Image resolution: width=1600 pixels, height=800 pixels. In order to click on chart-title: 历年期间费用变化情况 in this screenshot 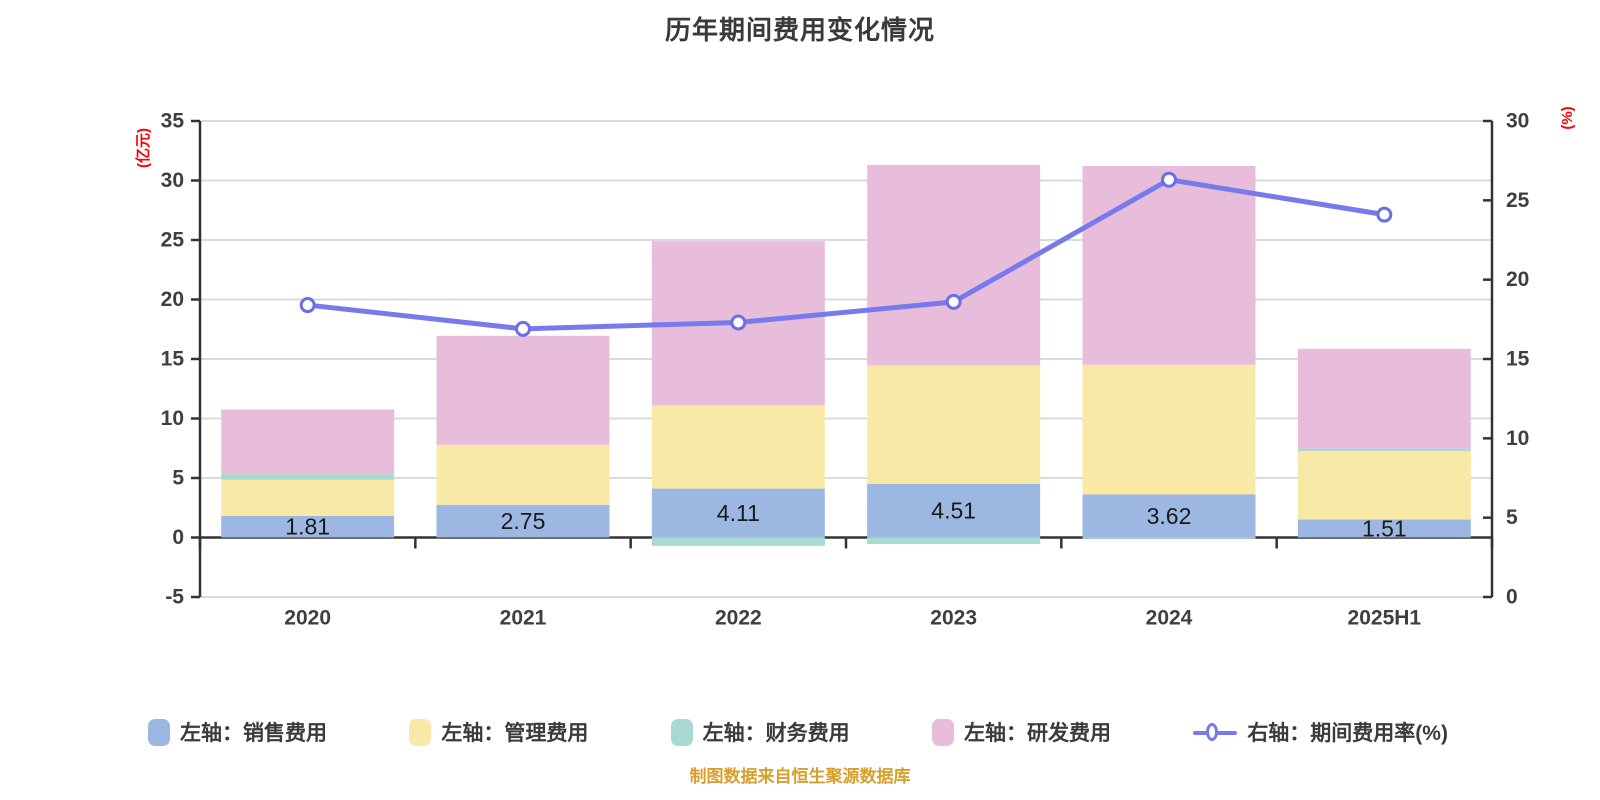, I will do `click(799, 30)`.